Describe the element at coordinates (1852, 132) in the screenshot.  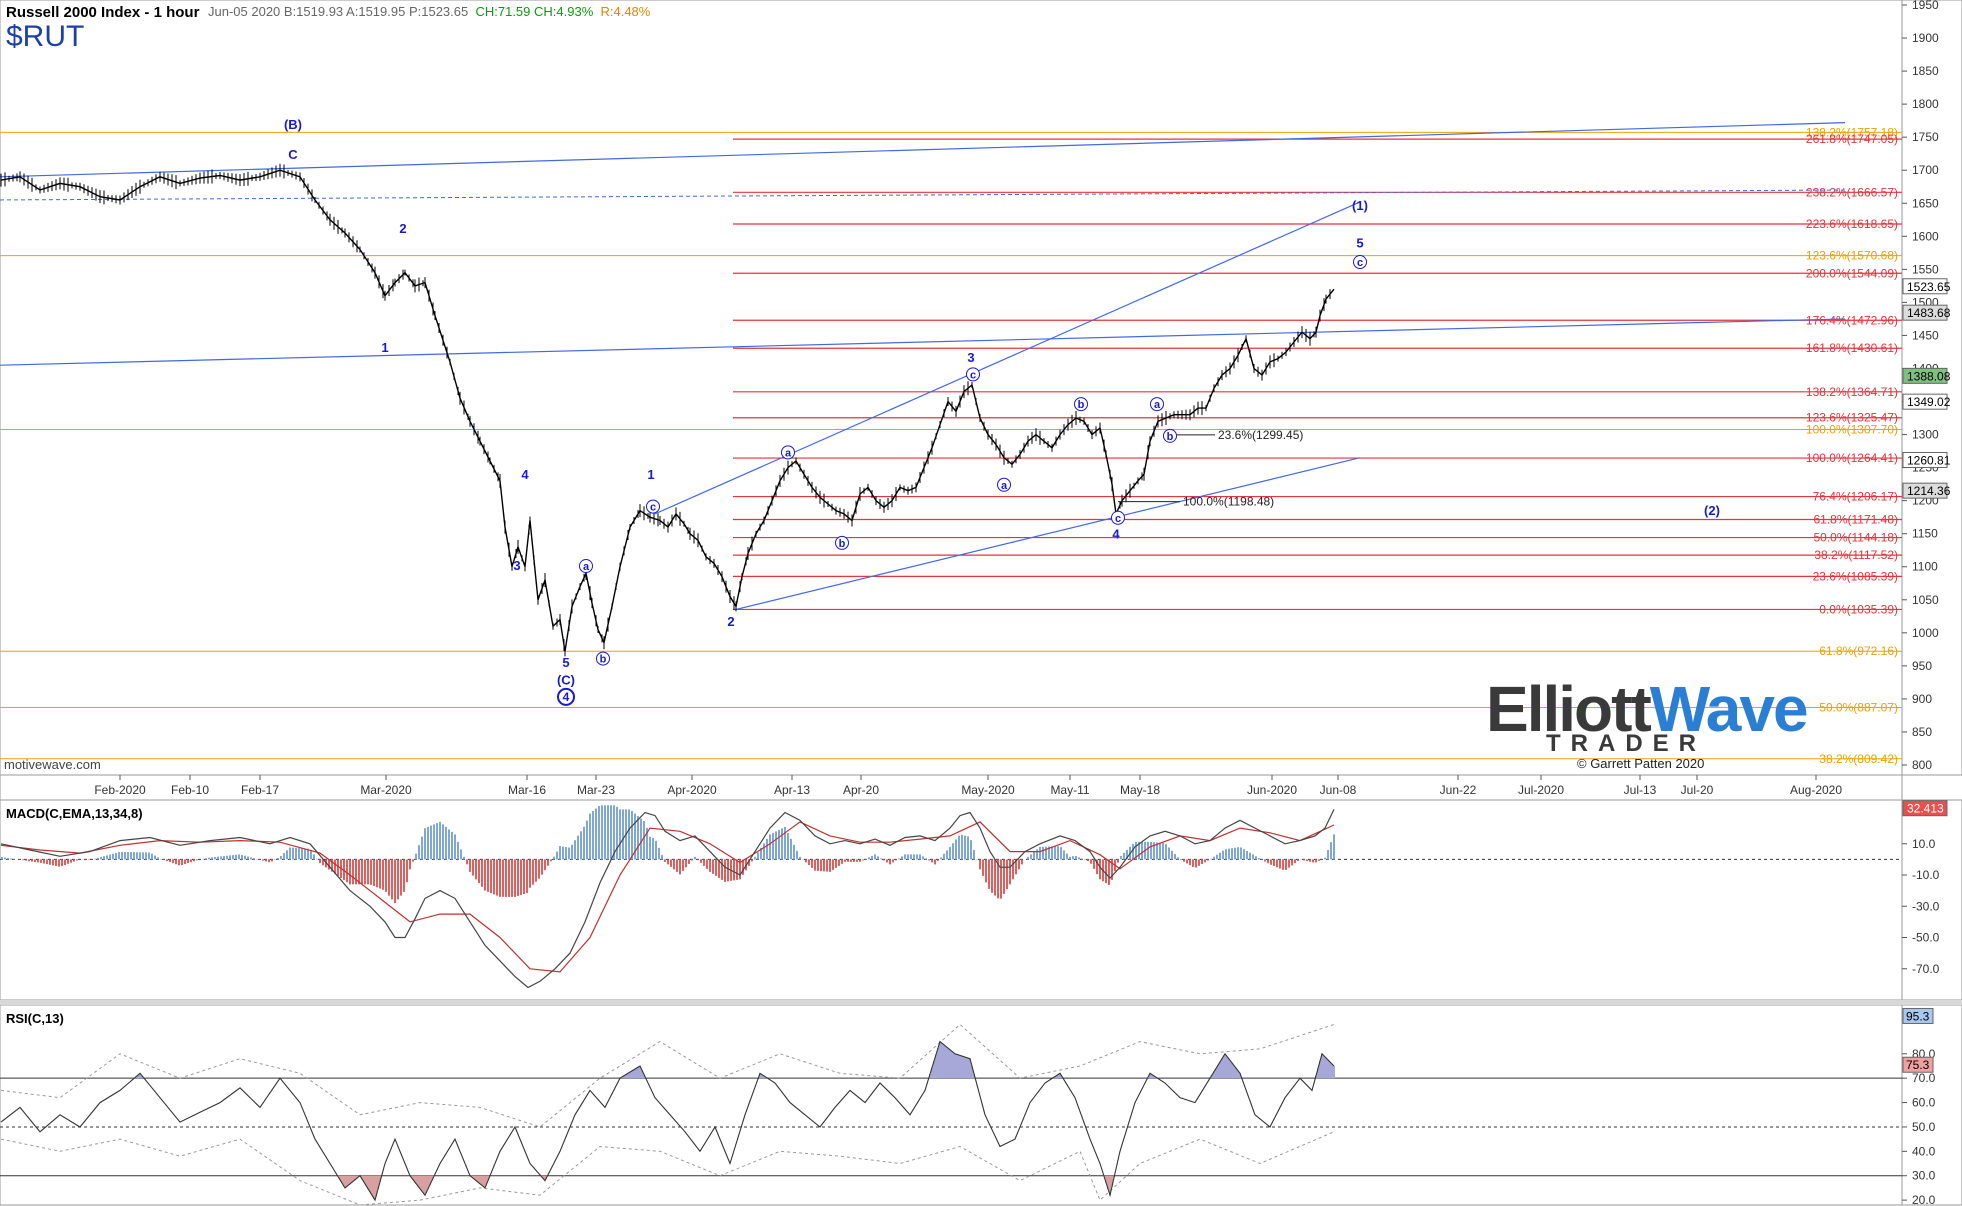
I see `fib-orange-label: 138.2%(1757.18)` at that location.